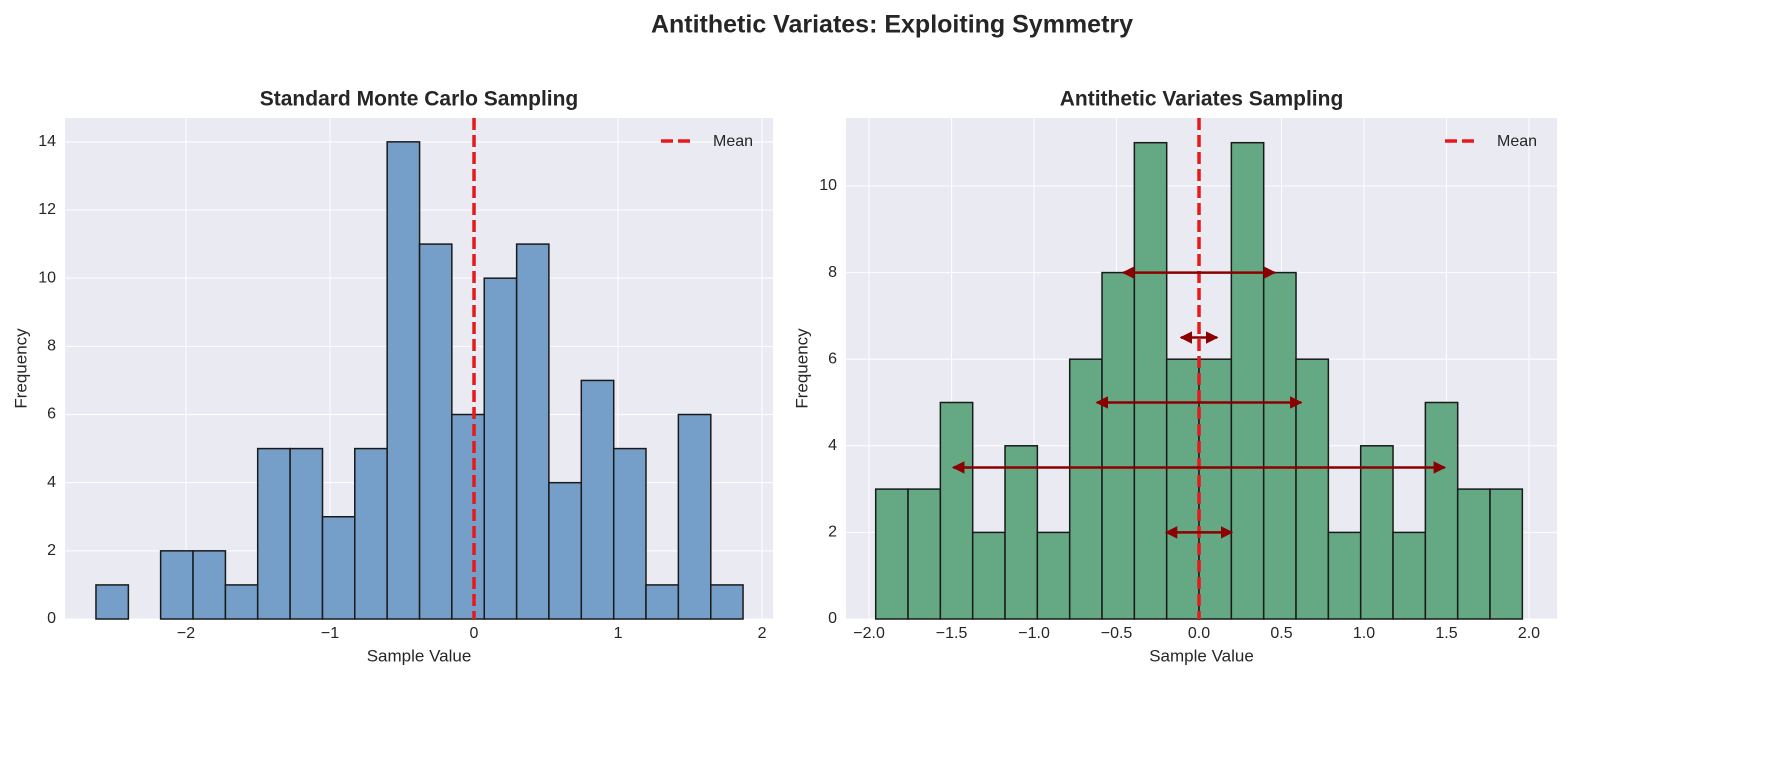 The height and width of the screenshot is (772, 1784). Describe the element at coordinates (1281, 633) in the screenshot. I see `x-tick-label: 0.5` at that location.